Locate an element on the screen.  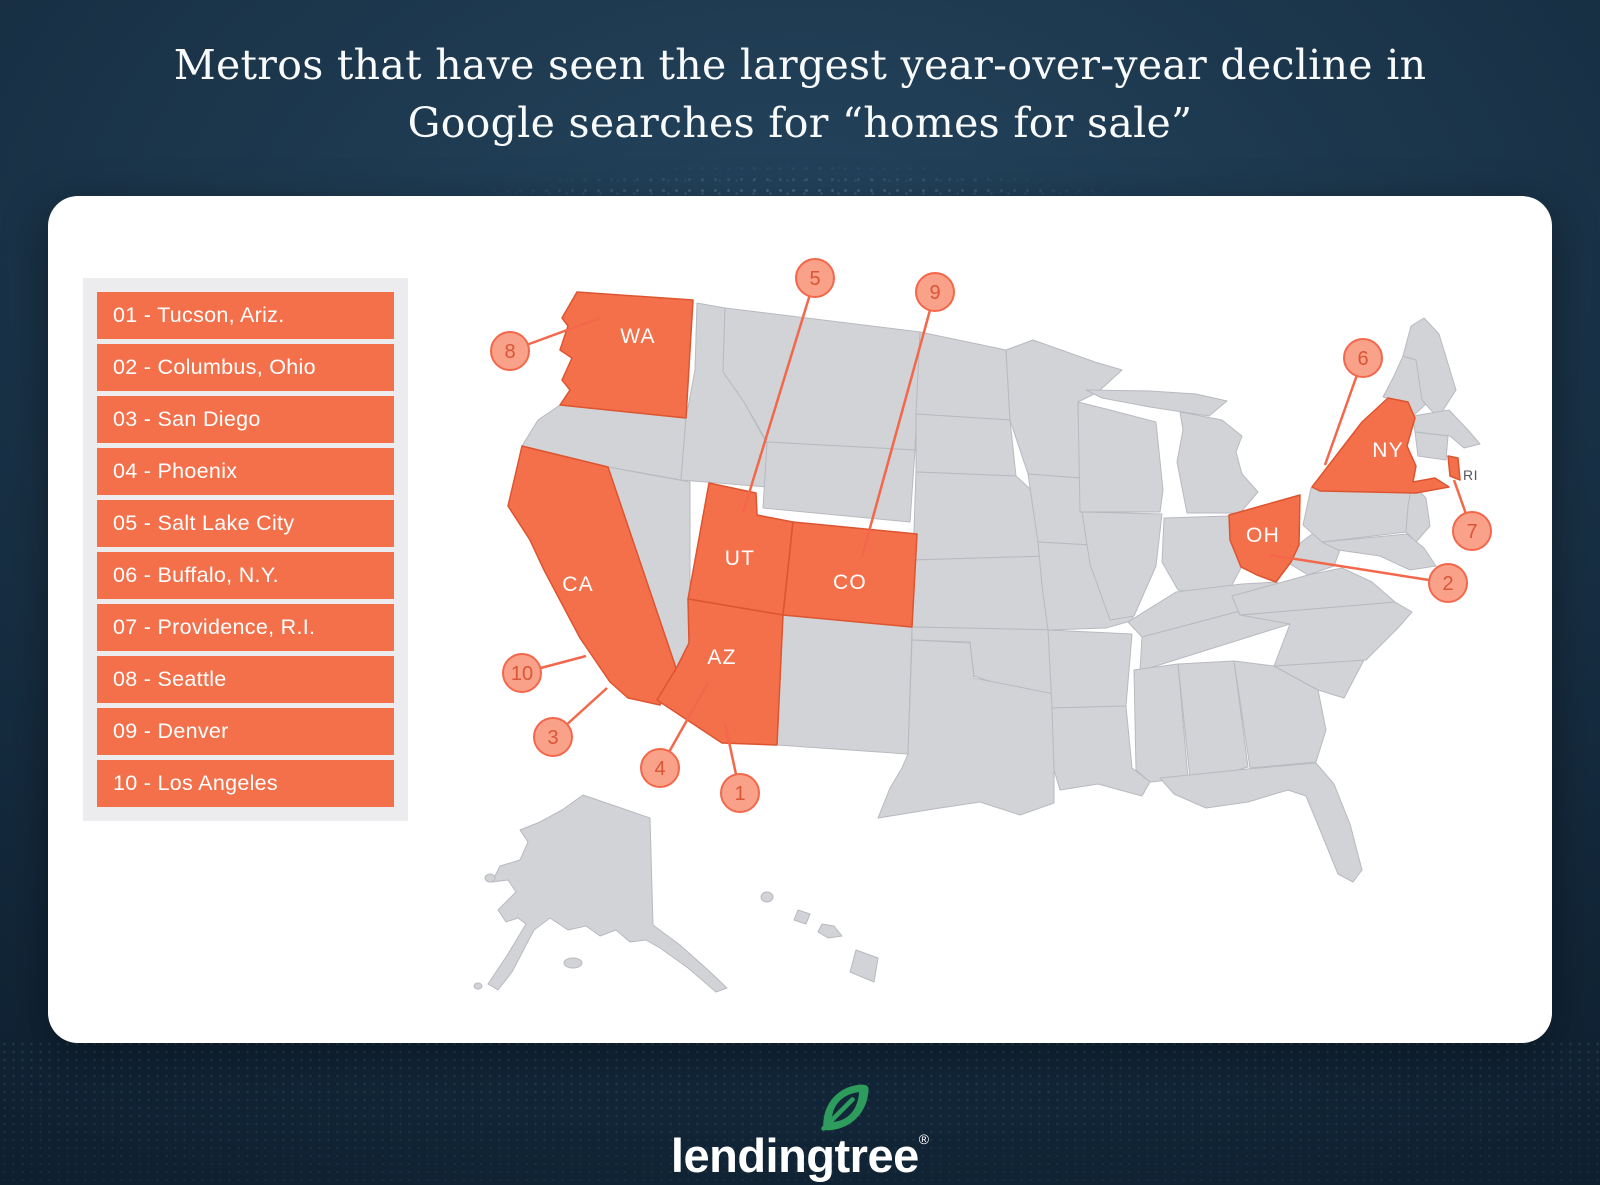
state-fl is located at coordinates (1261, 822).